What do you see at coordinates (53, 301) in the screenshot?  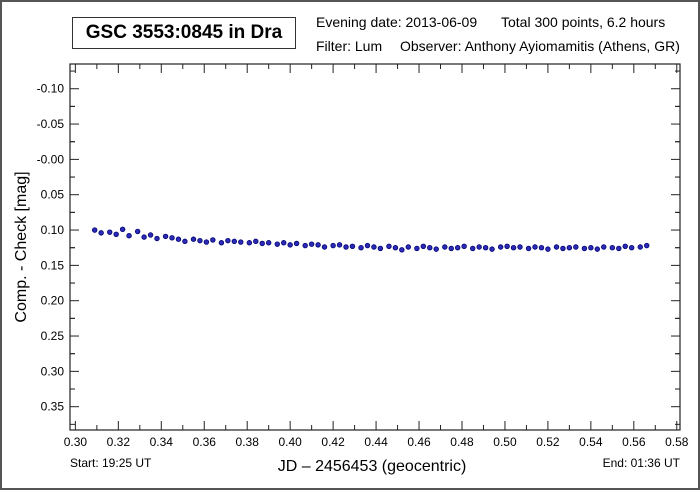 I see `y-tick-label: 0.20` at bounding box center [53, 301].